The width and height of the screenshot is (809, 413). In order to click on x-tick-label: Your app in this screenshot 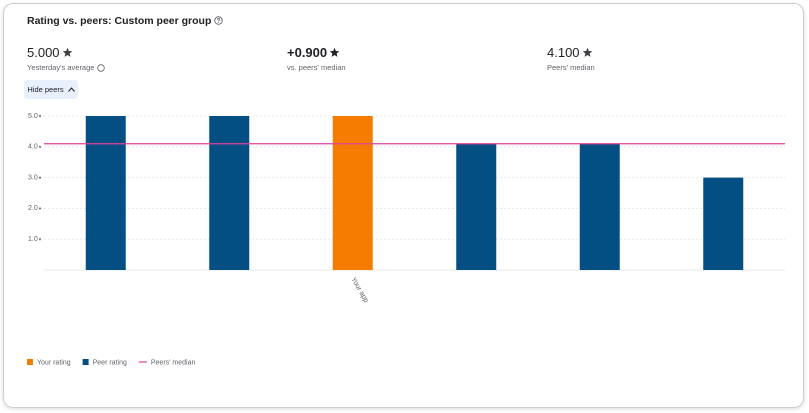, I will do `click(359, 290)`.